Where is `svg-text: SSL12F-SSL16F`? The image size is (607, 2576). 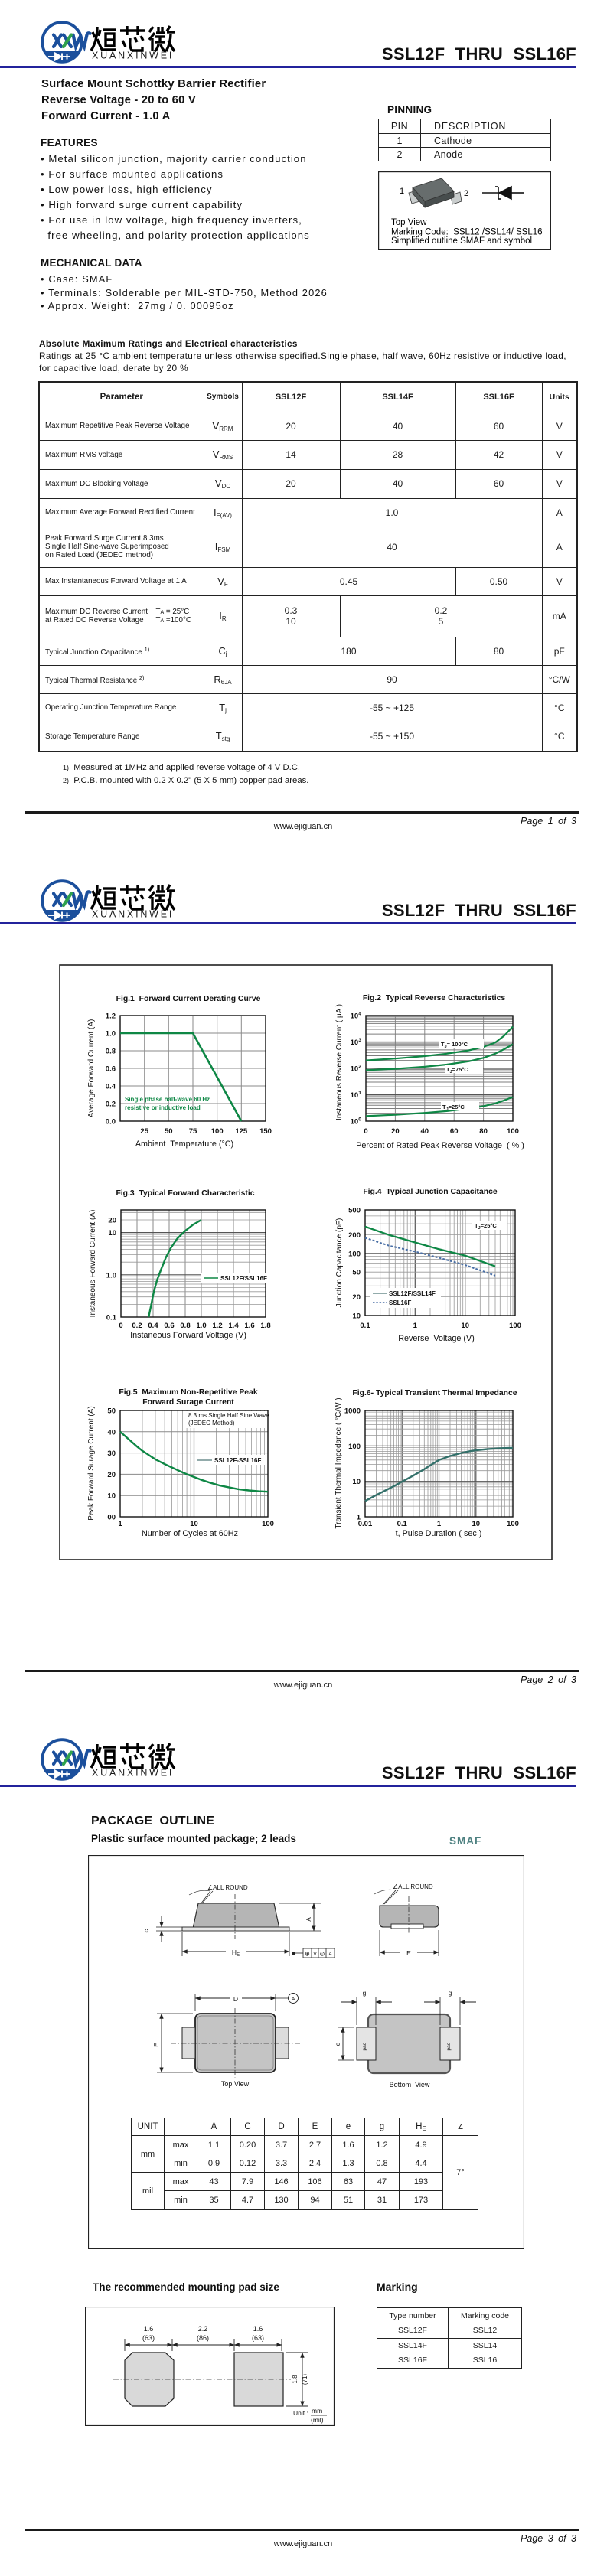
svg-text: SSL12F-SSL16F is located at coordinates (237, 1461).